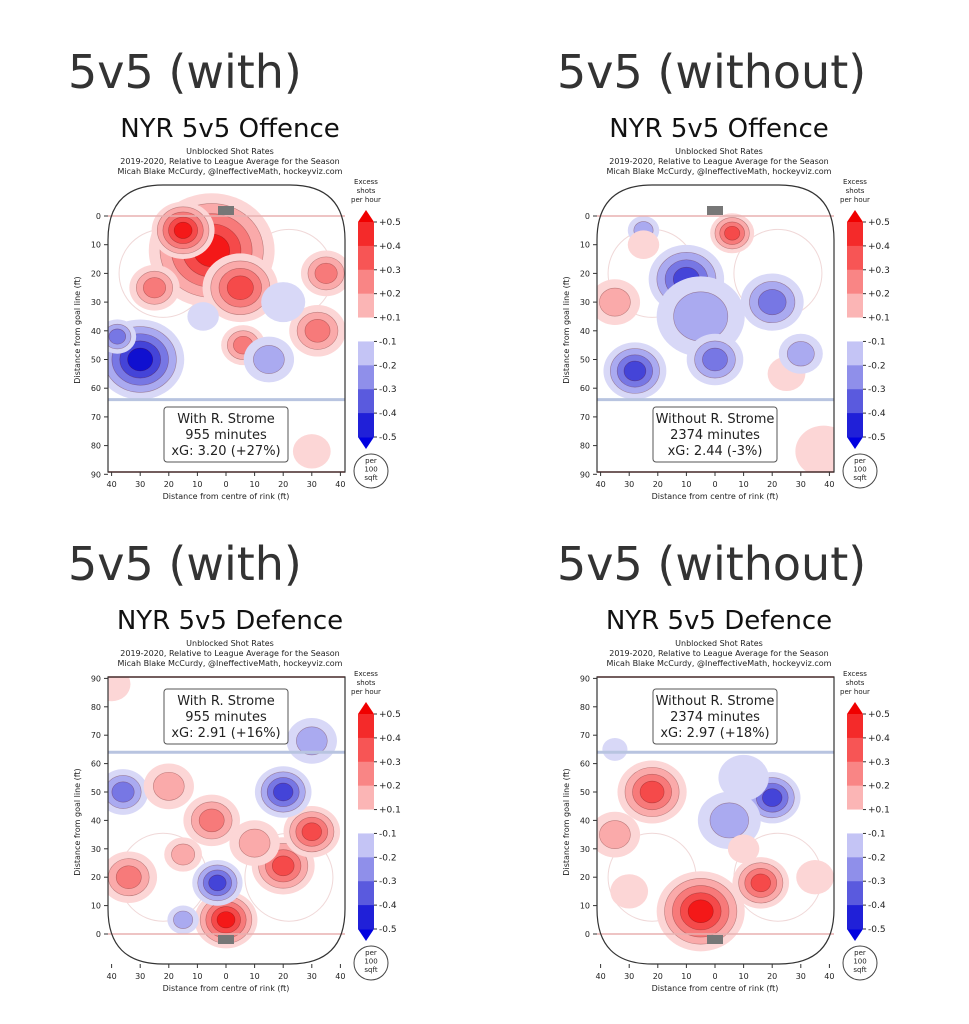  Describe the element at coordinates (714, 976) in the screenshot. I see `x-tick-label: 0` at that location.